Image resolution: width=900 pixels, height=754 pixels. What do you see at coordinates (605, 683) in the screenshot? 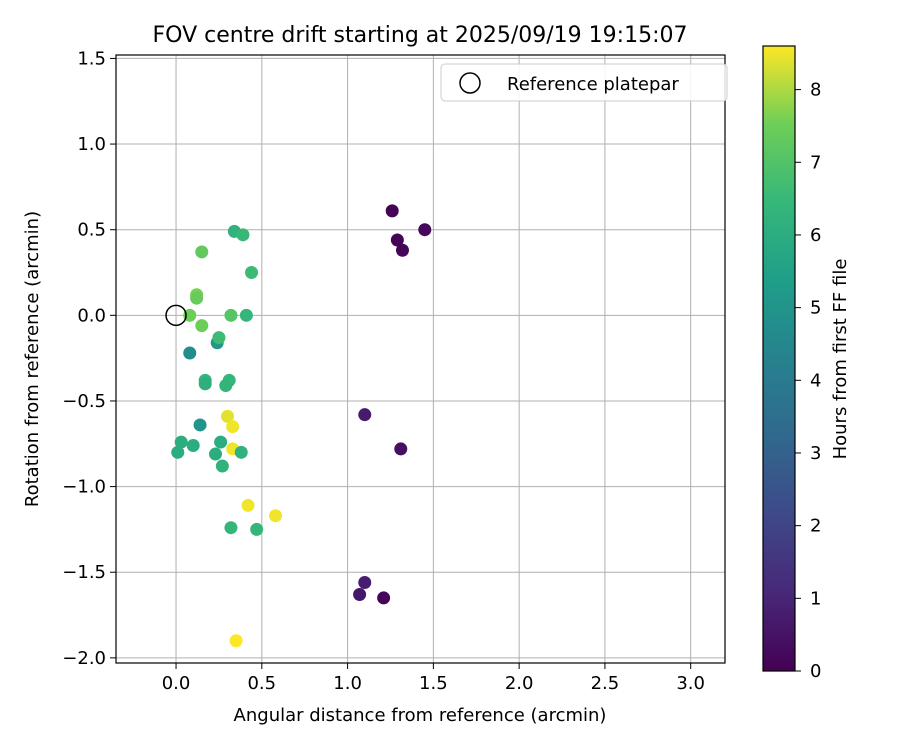
I see `x-tick-label: 2.5` at bounding box center [605, 683].